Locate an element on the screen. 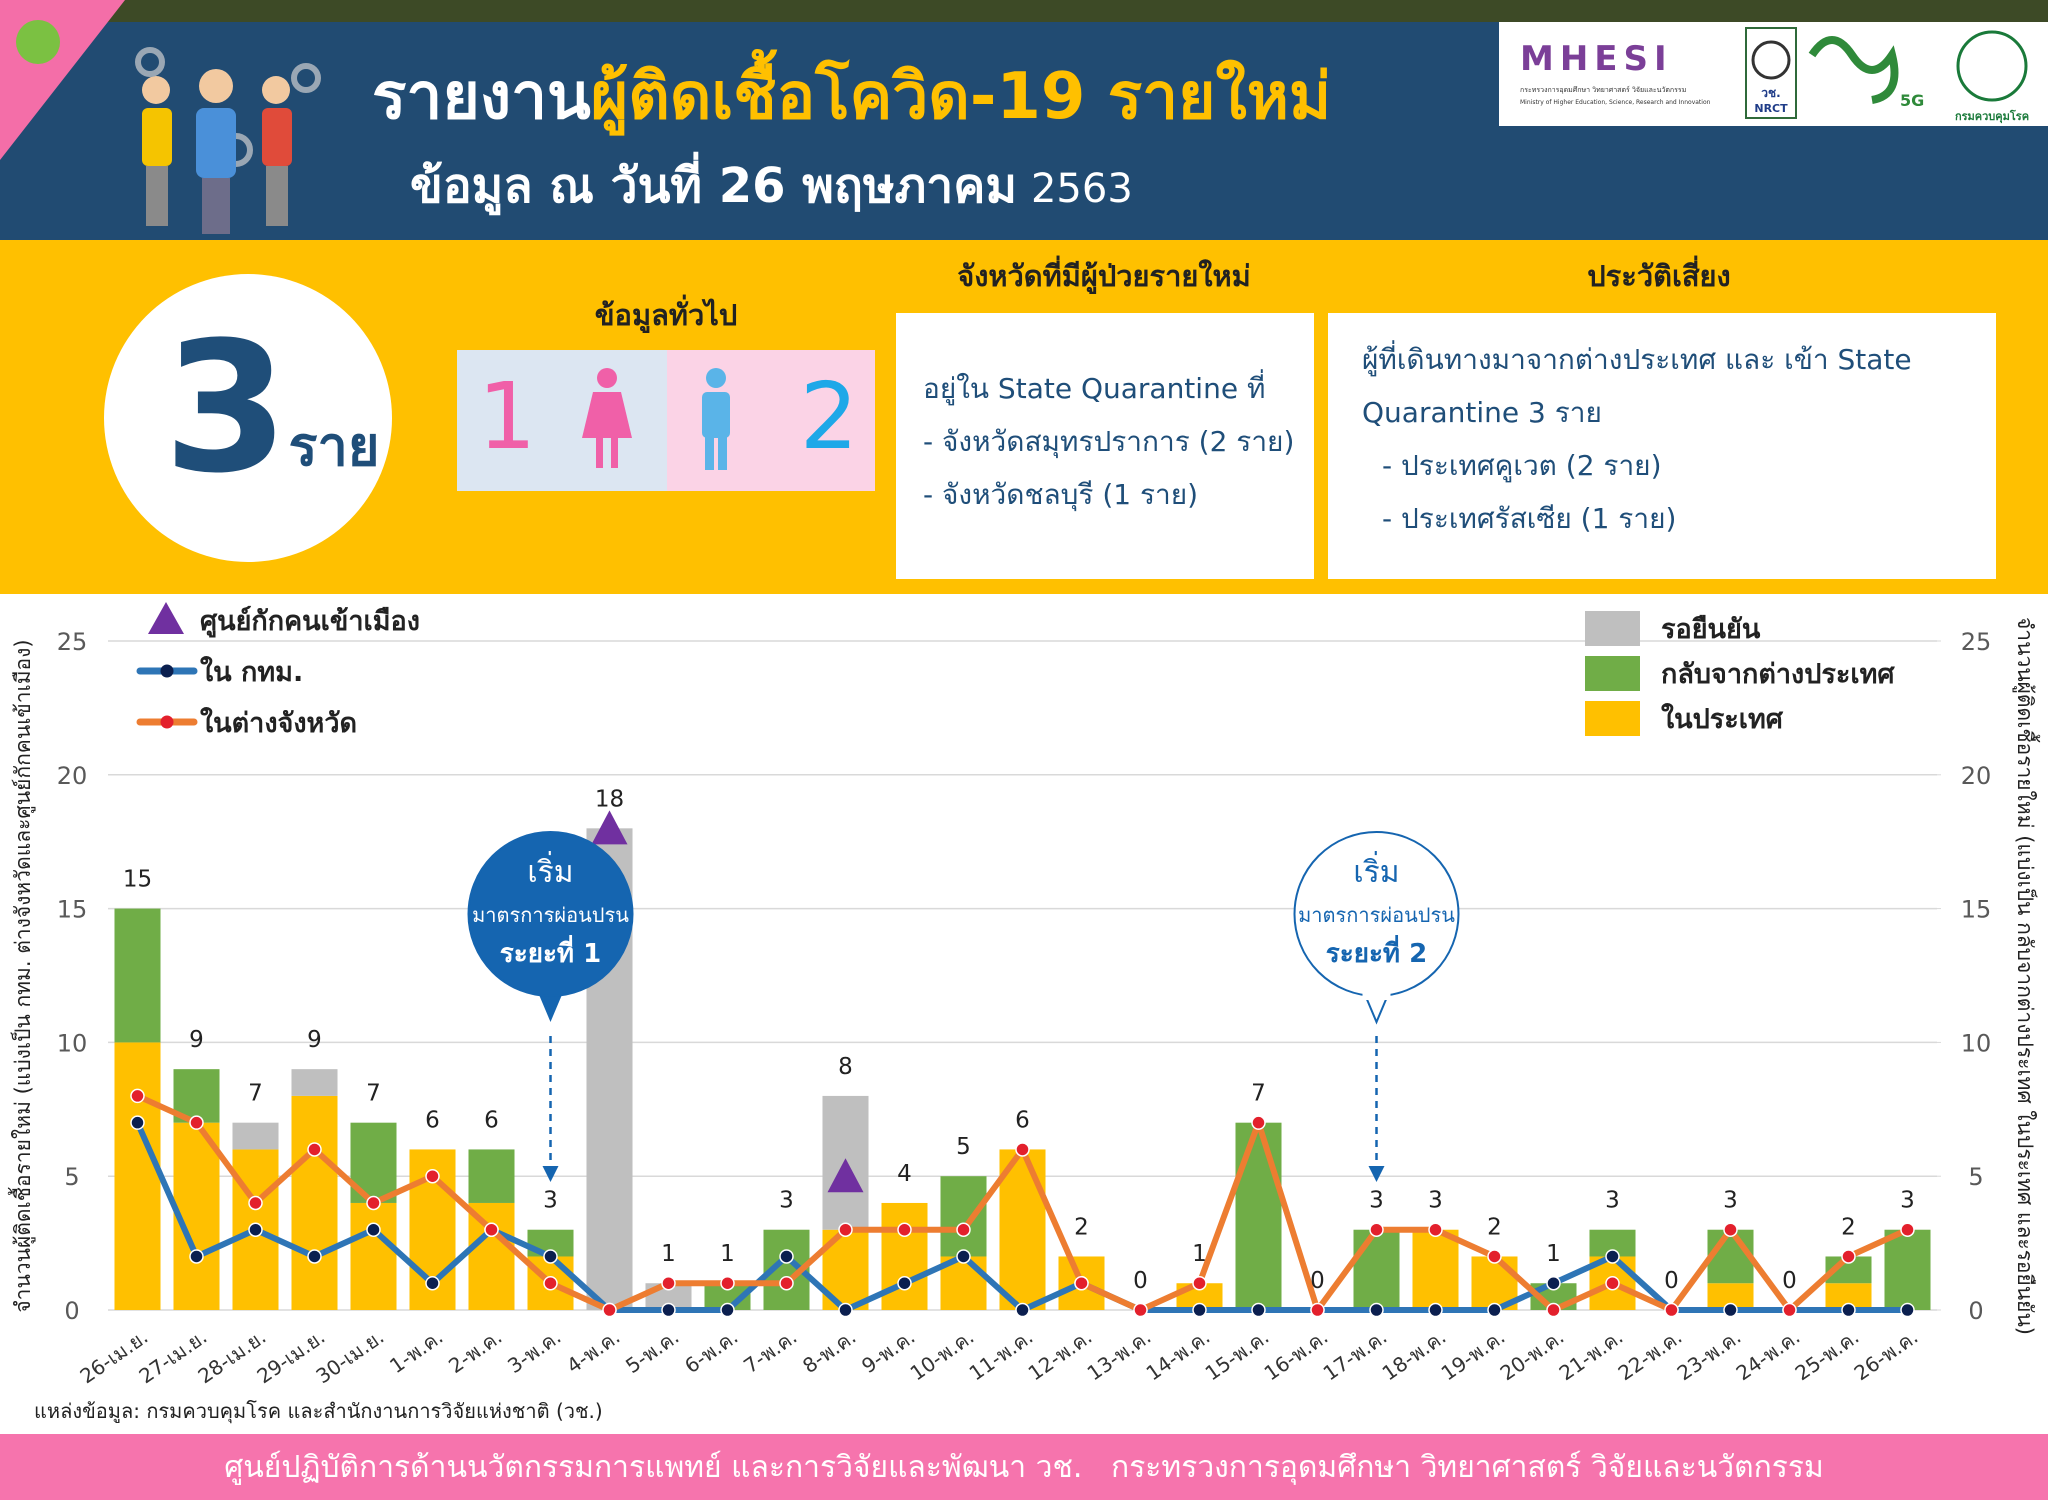 This screenshot has height=1500, width=2048. total-number: 3 is located at coordinates (225, 408).